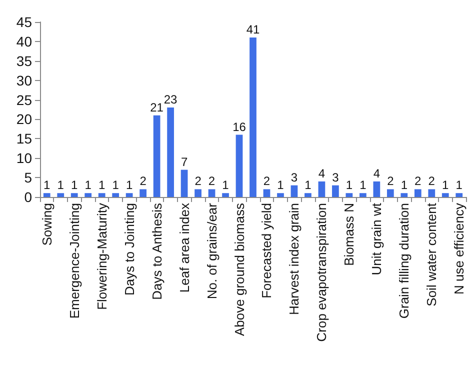  I want to click on y-tick-label: 30, so click(24, 80).